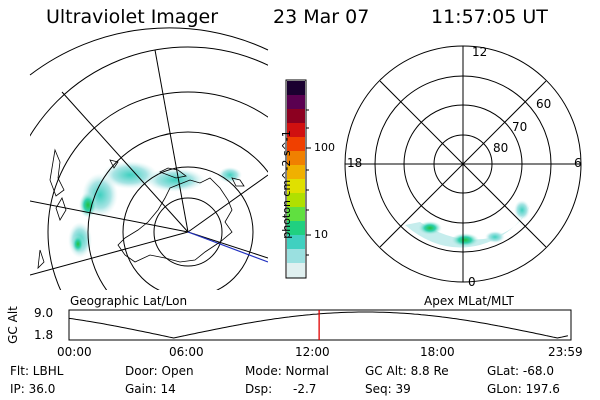  Describe the element at coordinates (489, 17) in the screenshot. I see `observation-time: 11:57:05 UT` at that location.